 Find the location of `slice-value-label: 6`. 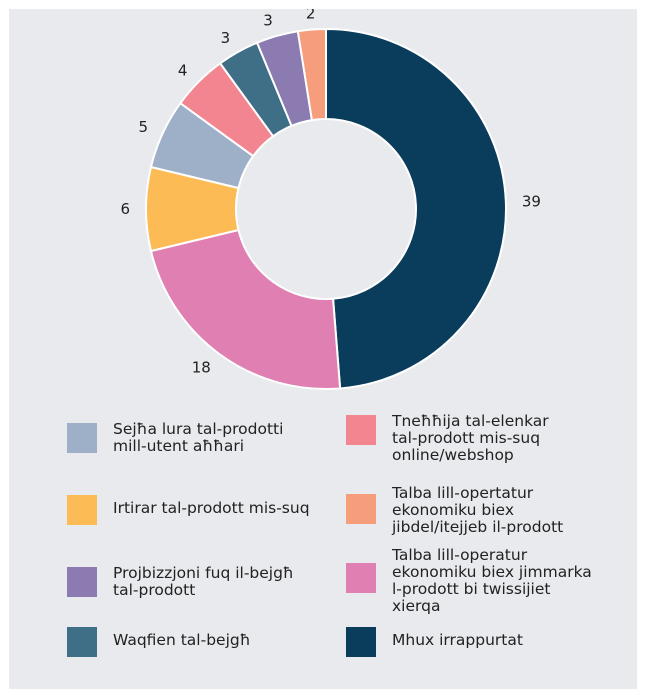

slice-value-label: 6 is located at coordinates (125, 209).